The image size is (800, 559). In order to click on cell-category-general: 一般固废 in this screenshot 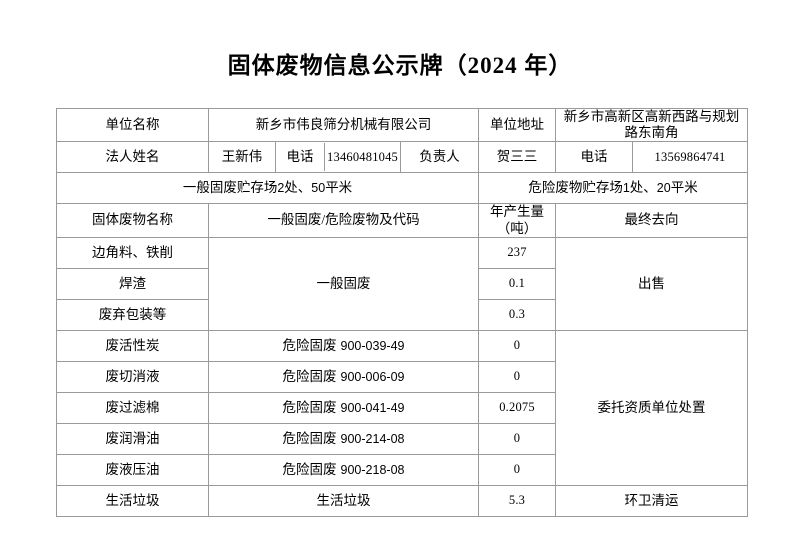, I will do `click(343, 283)`.